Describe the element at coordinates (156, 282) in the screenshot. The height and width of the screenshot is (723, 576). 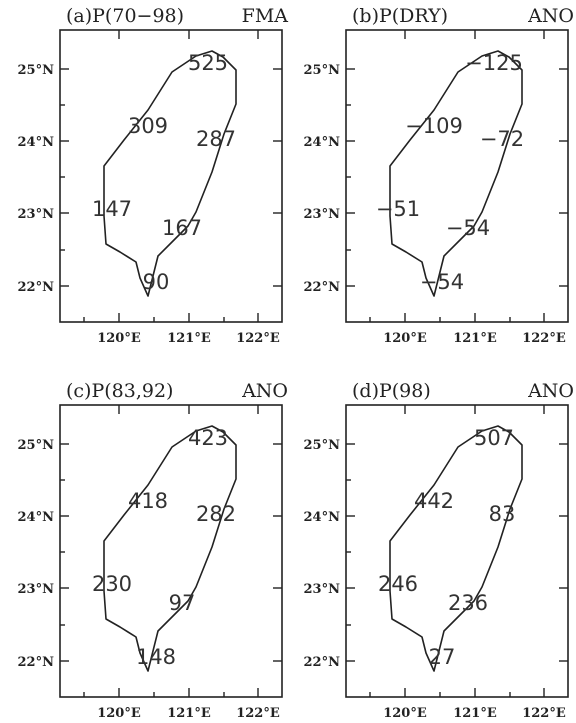
I see `precip-value-south: 90` at that location.